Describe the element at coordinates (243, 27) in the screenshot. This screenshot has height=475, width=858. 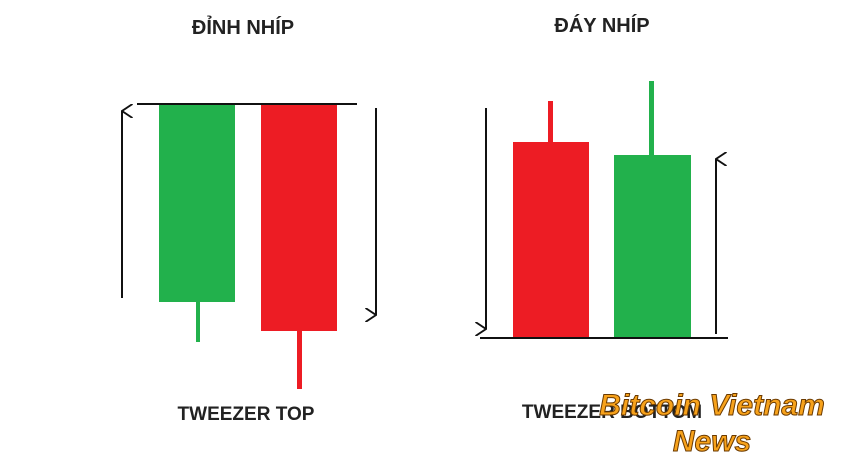
I see `left-title: ĐỈNH NHÍP` at that location.